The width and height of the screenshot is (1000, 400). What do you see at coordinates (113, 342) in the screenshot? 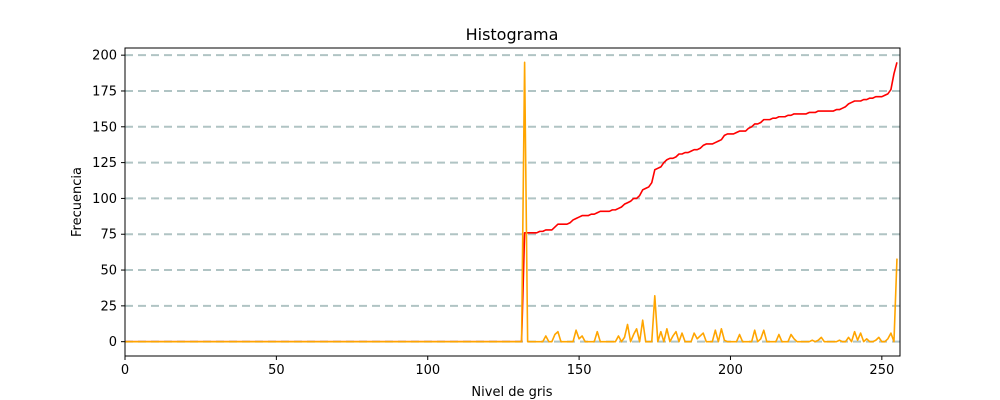
I see `y-tick-label: 0` at bounding box center [113, 342].